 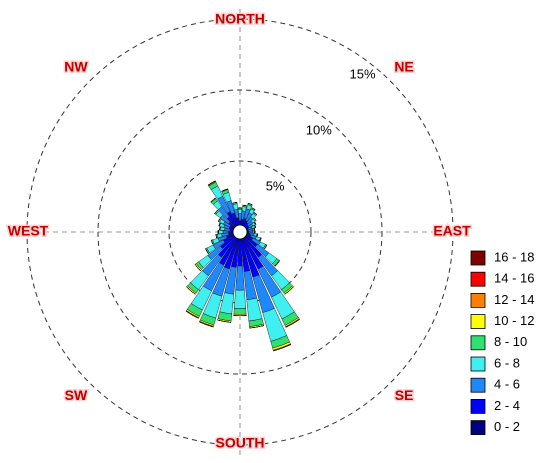 I want to click on calm-center, so click(x=240, y=232).